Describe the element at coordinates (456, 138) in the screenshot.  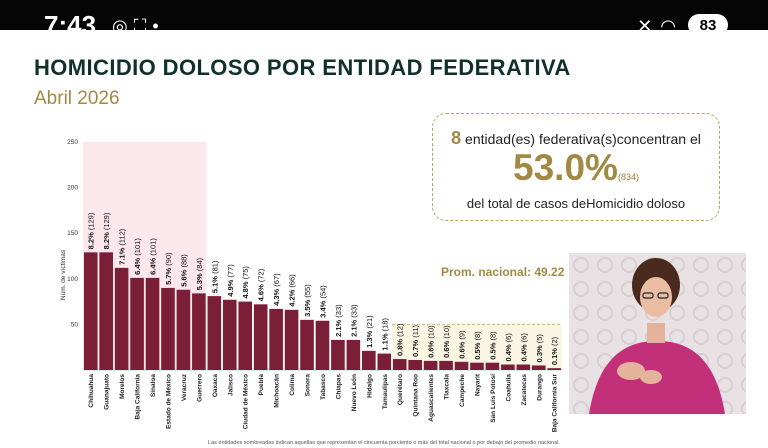
I see `summary-count: 8` at that location.